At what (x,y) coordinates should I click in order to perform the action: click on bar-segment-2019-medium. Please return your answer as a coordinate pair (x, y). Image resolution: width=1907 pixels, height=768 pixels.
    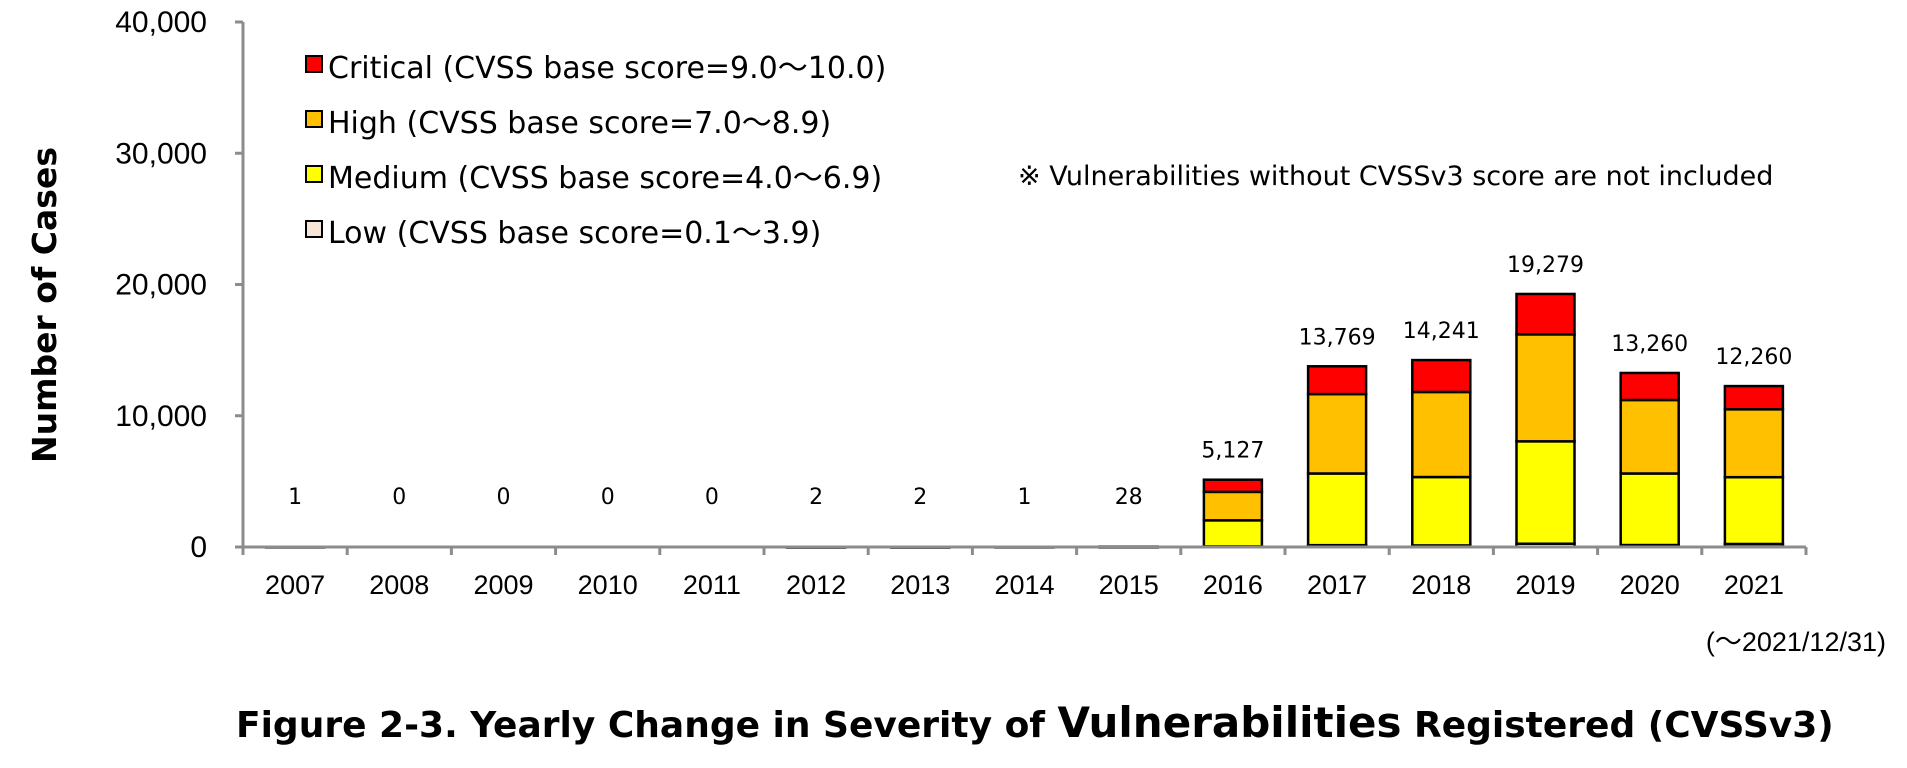
    Looking at the image, I should click on (1545, 492).